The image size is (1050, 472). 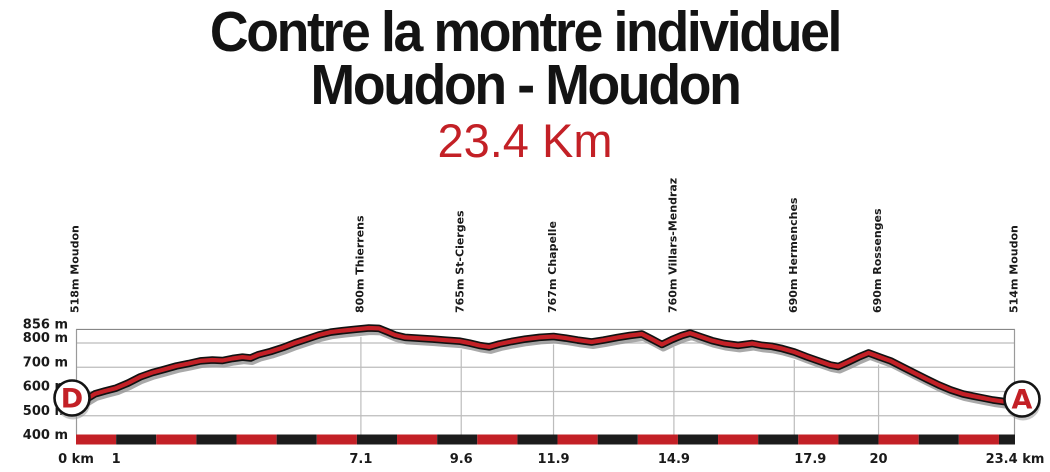 What do you see at coordinates (45, 362) in the screenshot?
I see `y-tick-label-700: 700 m` at bounding box center [45, 362].